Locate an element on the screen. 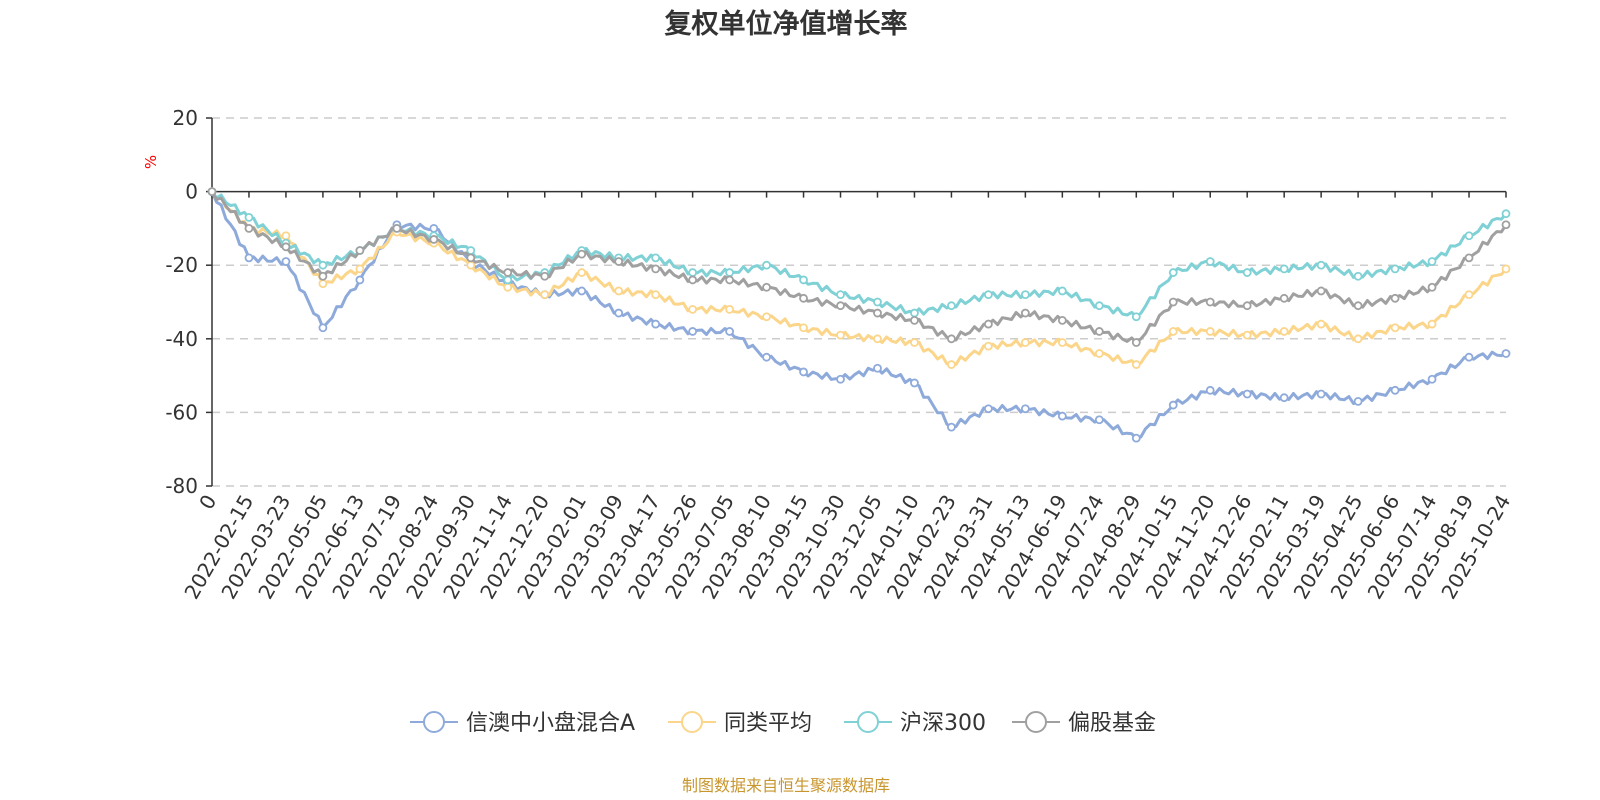 The image size is (1600, 800). y-axis-unit: % is located at coordinates (151, 162).